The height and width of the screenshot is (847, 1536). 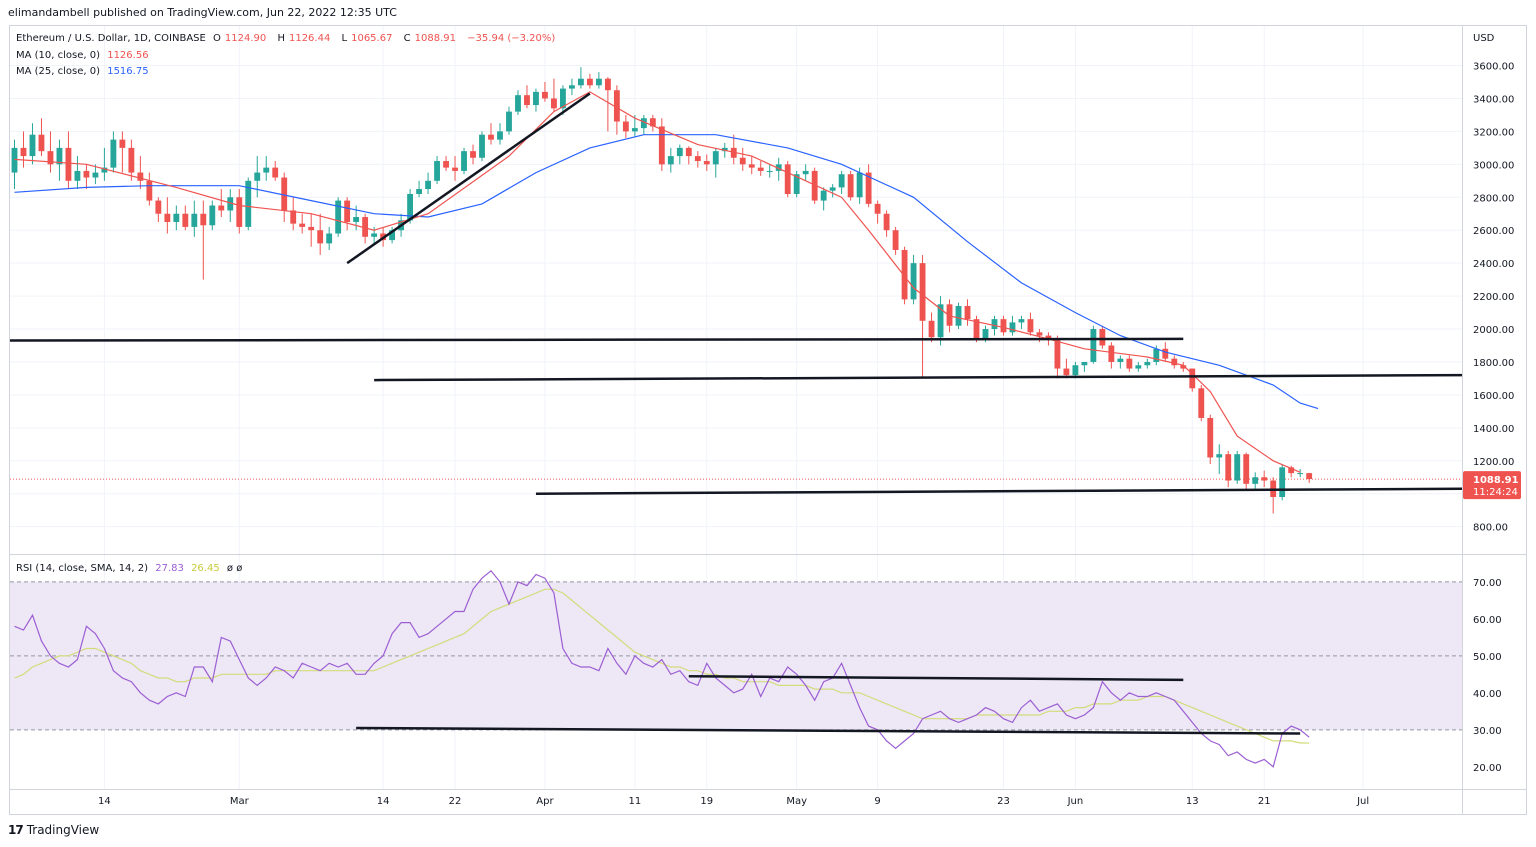 I want to click on close-label: C, so click(x=407, y=38).